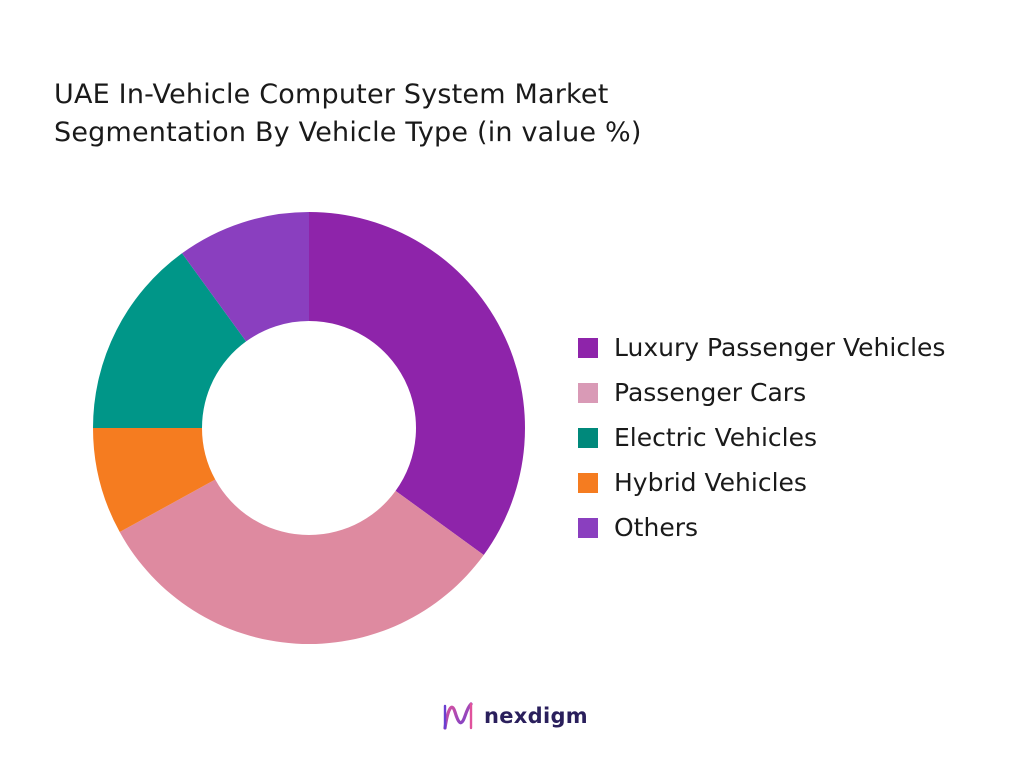 This screenshot has width=1024, height=768. What do you see at coordinates (245, 277) in the screenshot?
I see `slice-others` at bounding box center [245, 277].